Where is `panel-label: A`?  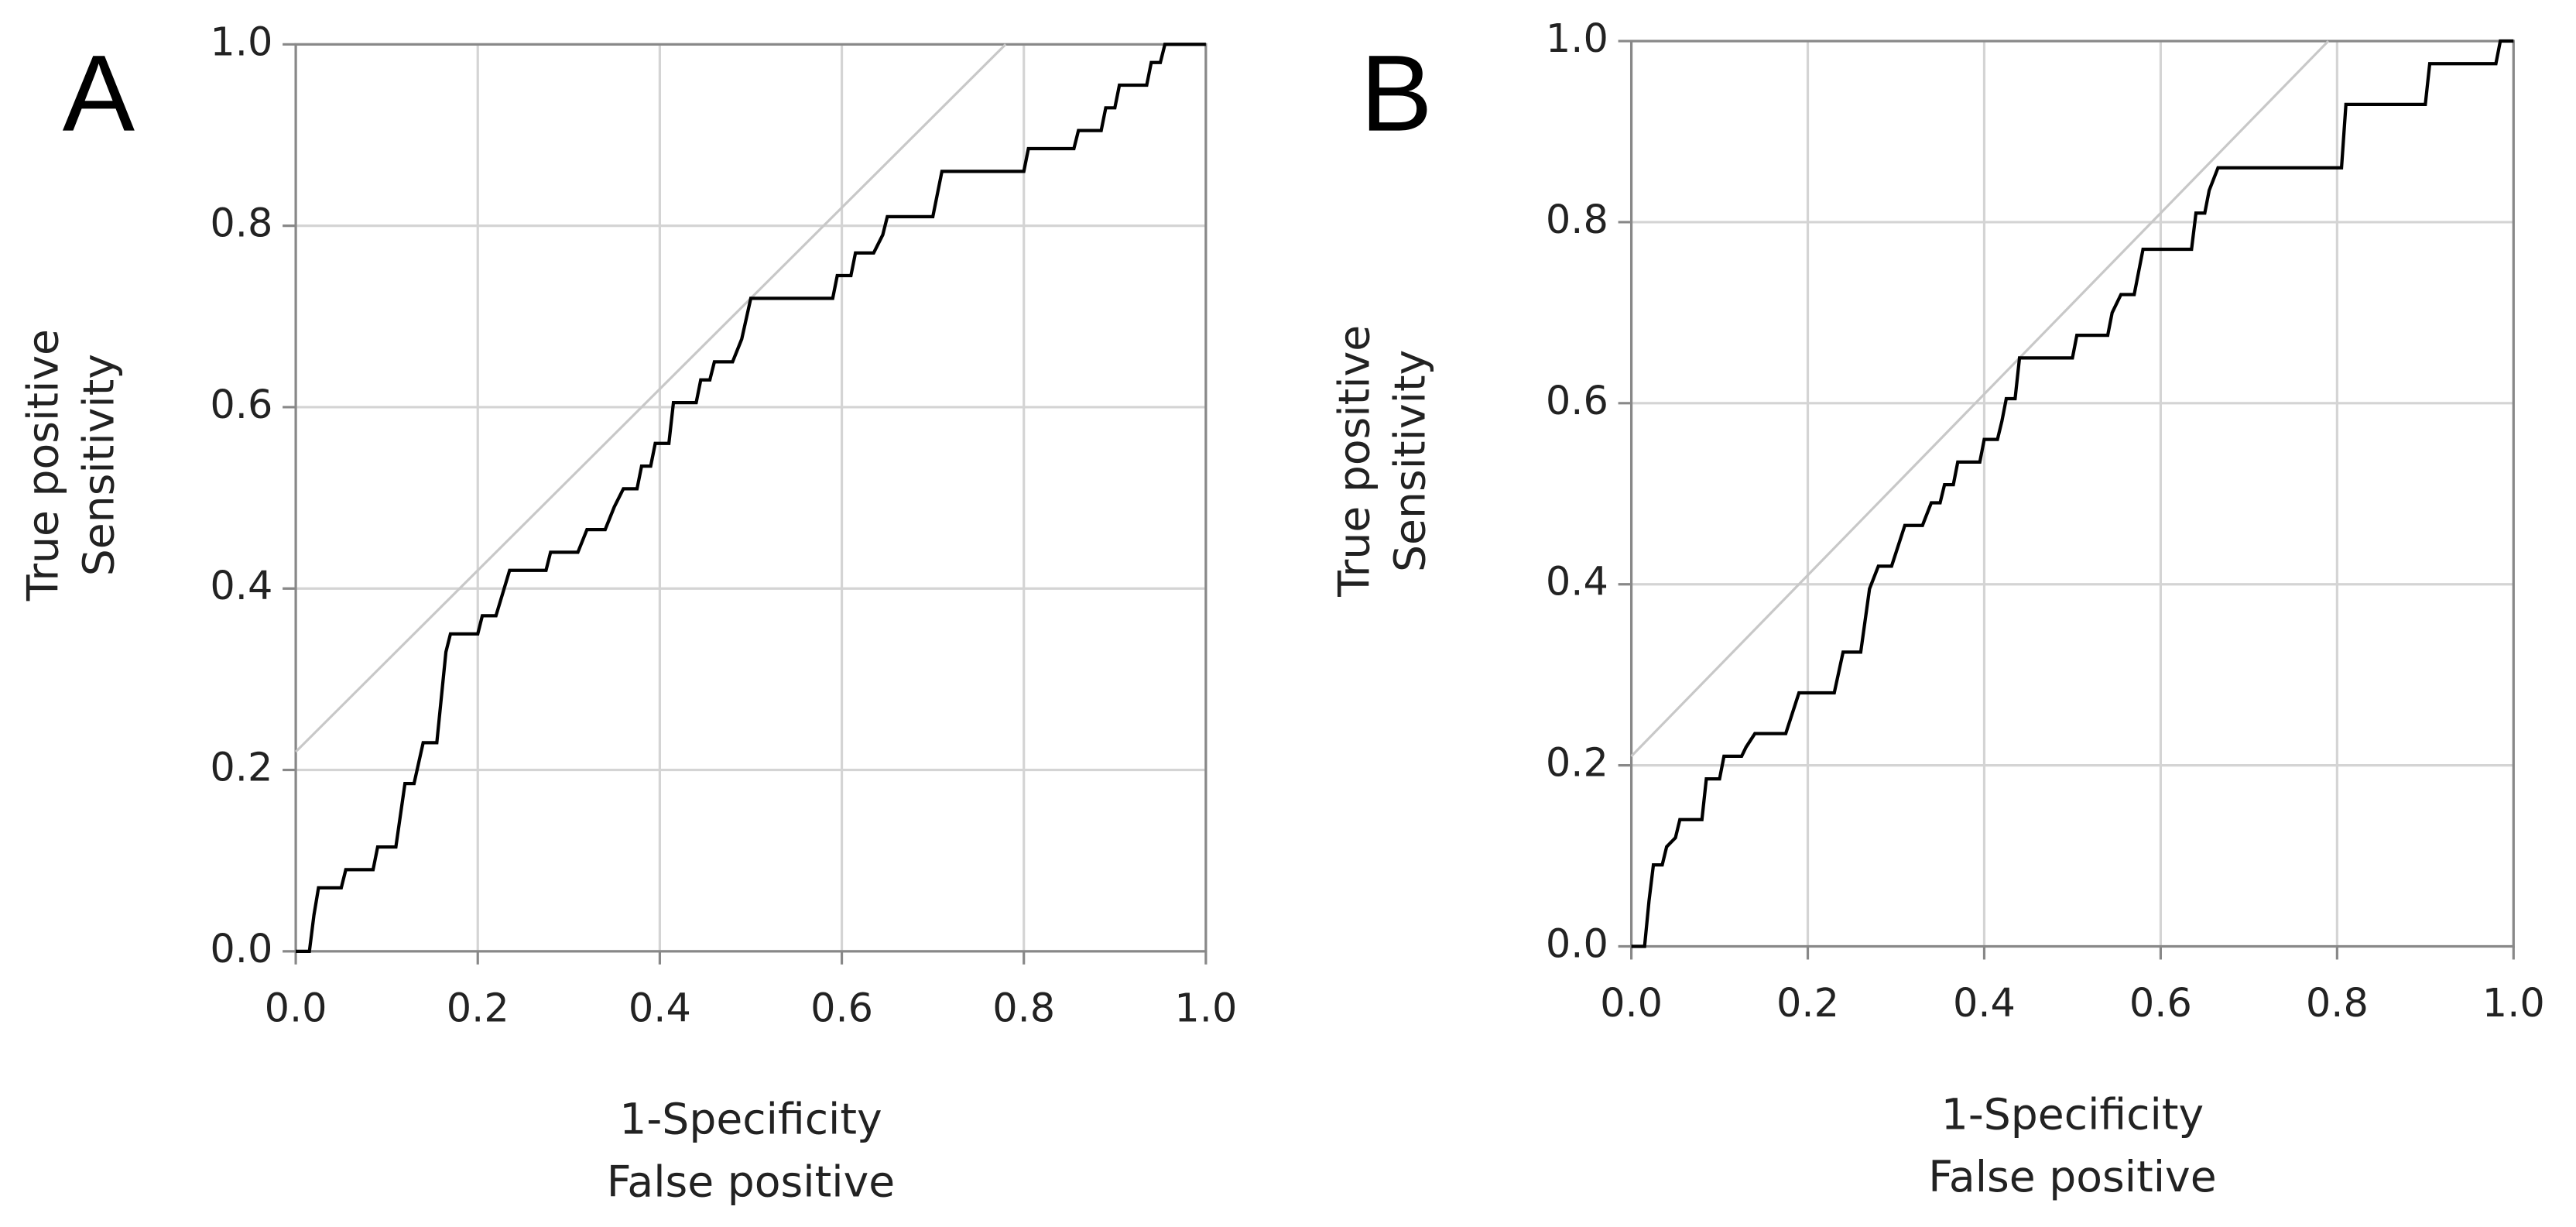
panel-label: A is located at coordinates (99, 93).